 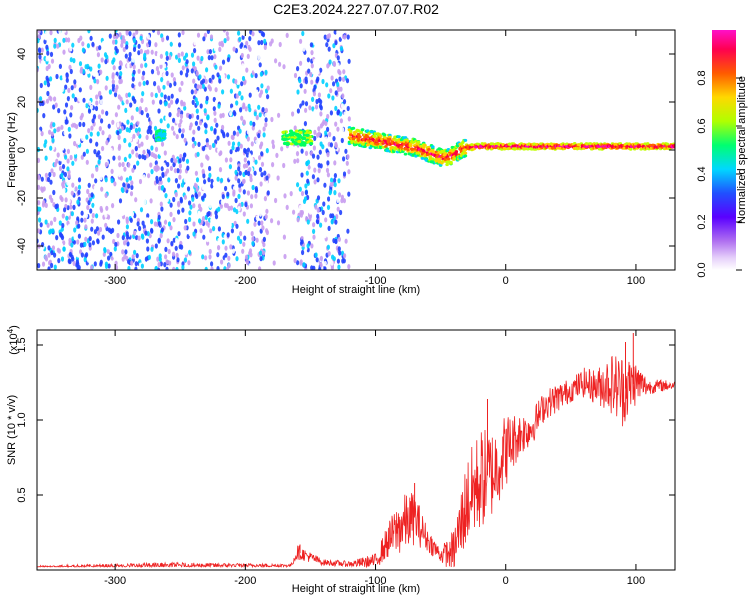 What do you see at coordinates (724, 150) in the screenshot?
I see `colorbar-gradient` at bounding box center [724, 150].